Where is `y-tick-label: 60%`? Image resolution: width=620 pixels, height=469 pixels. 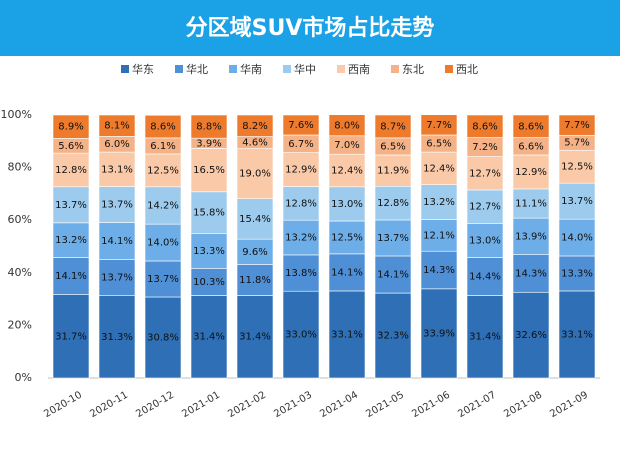 y-tick-label: 60% is located at coordinates (20, 219).